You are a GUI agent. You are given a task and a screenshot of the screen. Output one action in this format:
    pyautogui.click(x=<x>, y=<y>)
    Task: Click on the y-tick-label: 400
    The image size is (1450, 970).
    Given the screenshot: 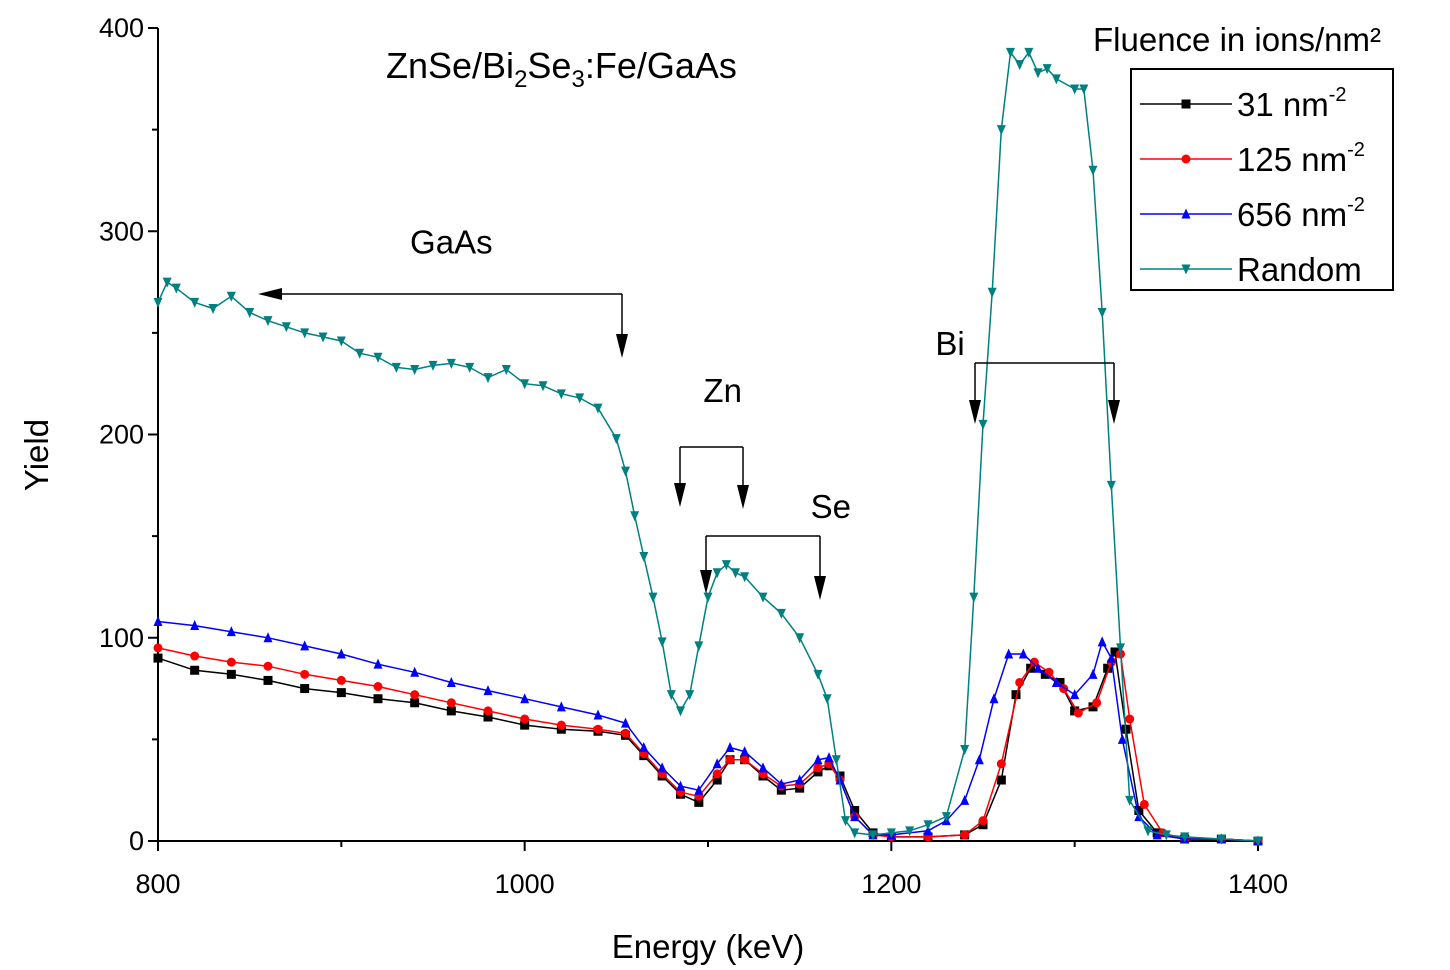 What is the action you would take?
    pyautogui.click(x=121, y=28)
    